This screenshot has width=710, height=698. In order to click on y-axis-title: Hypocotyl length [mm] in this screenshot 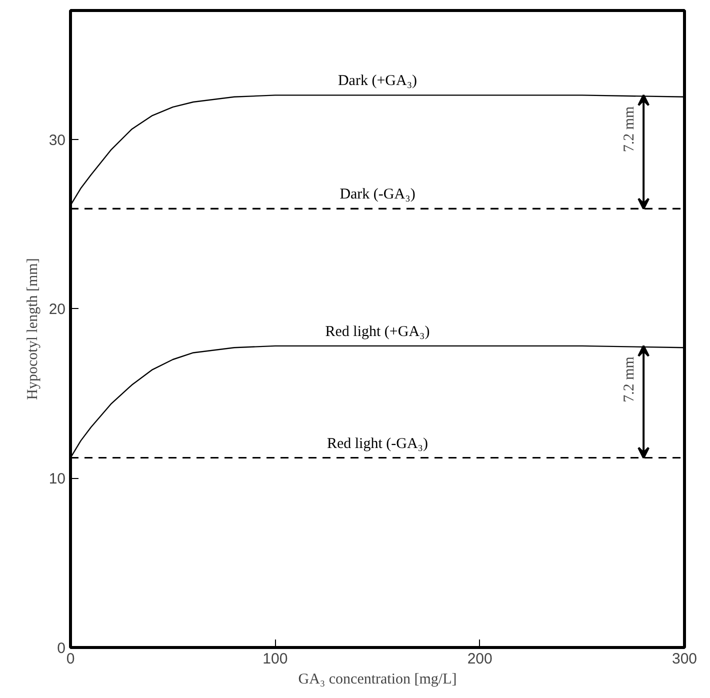, I will do `click(32, 329)`.